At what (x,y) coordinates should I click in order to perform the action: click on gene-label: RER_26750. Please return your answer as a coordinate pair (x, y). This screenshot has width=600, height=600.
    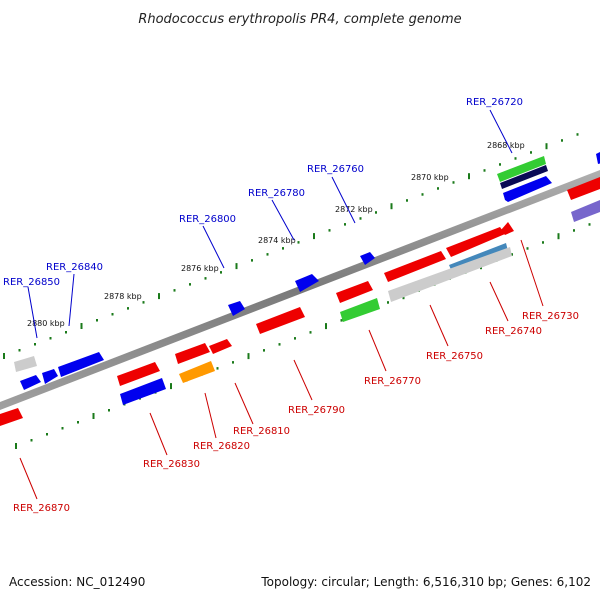
    Looking at the image, I should click on (454, 356).